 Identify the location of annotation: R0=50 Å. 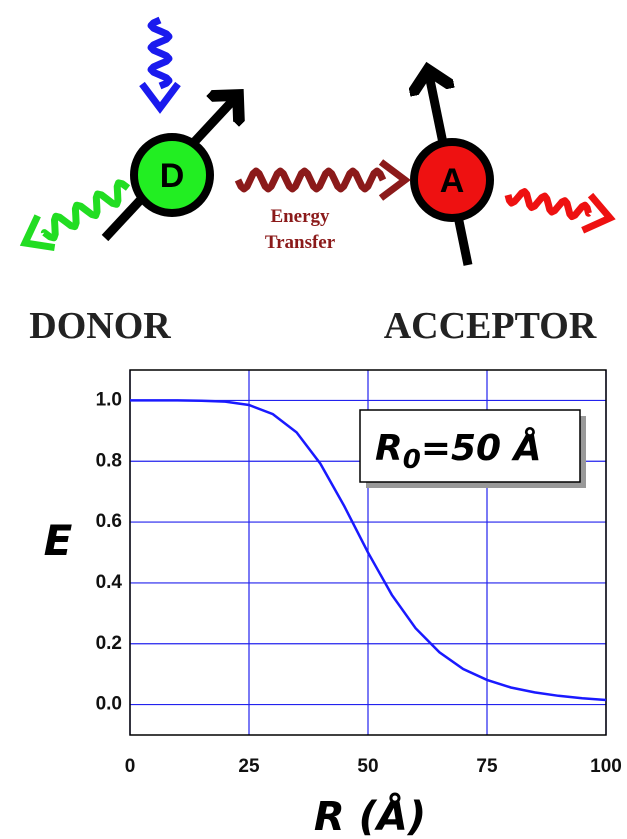
(458, 451).